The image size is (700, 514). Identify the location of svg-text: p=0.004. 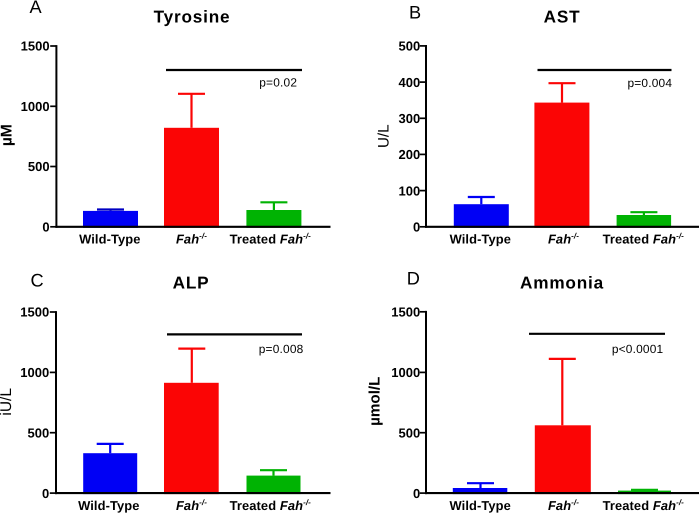
(649, 83).